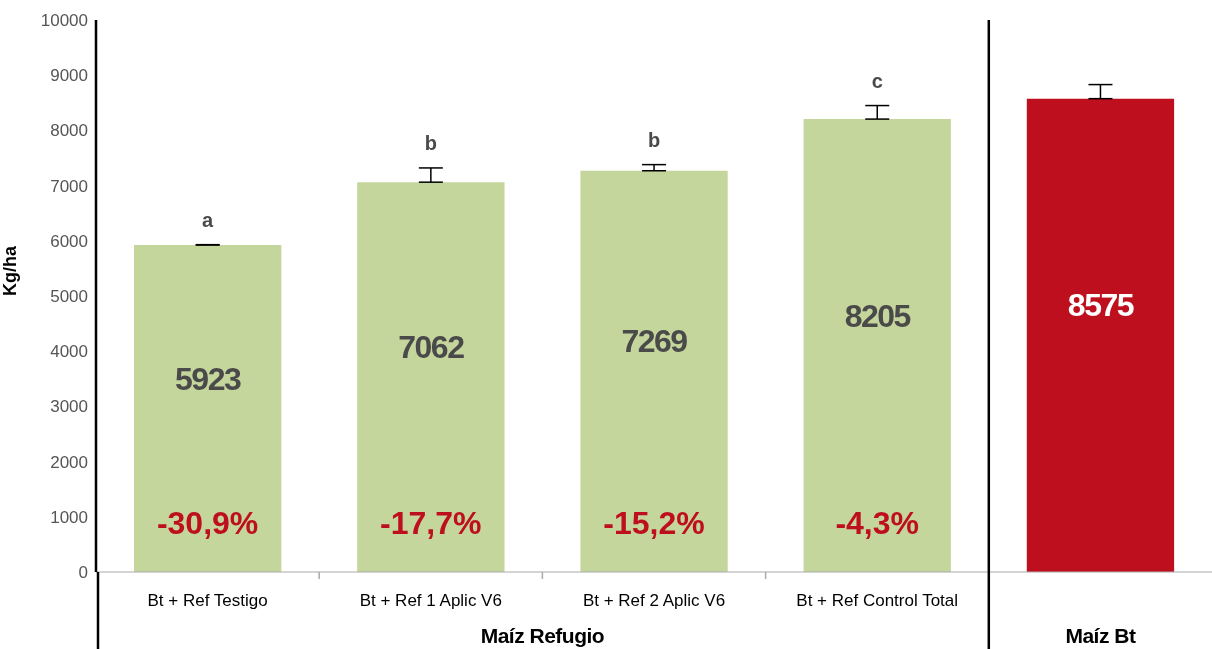  What do you see at coordinates (542, 635) in the screenshot?
I see `text: Maíz Refugio` at bounding box center [542, 635].